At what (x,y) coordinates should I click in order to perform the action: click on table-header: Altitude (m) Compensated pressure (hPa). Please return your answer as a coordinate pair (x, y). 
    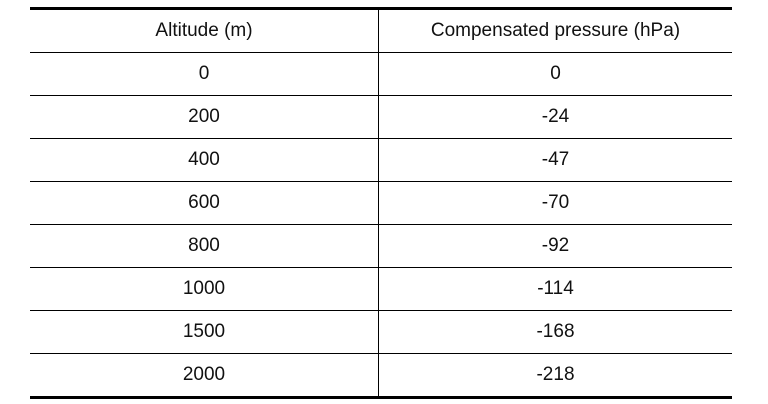
    Looking at the image, I should click on (381, 30).